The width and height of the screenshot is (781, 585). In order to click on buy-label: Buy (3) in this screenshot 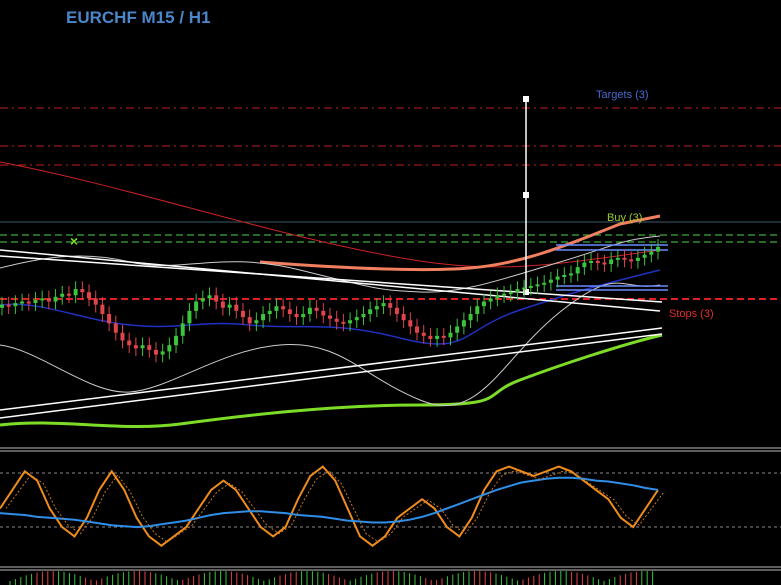, I will do `click(624, 218)`.